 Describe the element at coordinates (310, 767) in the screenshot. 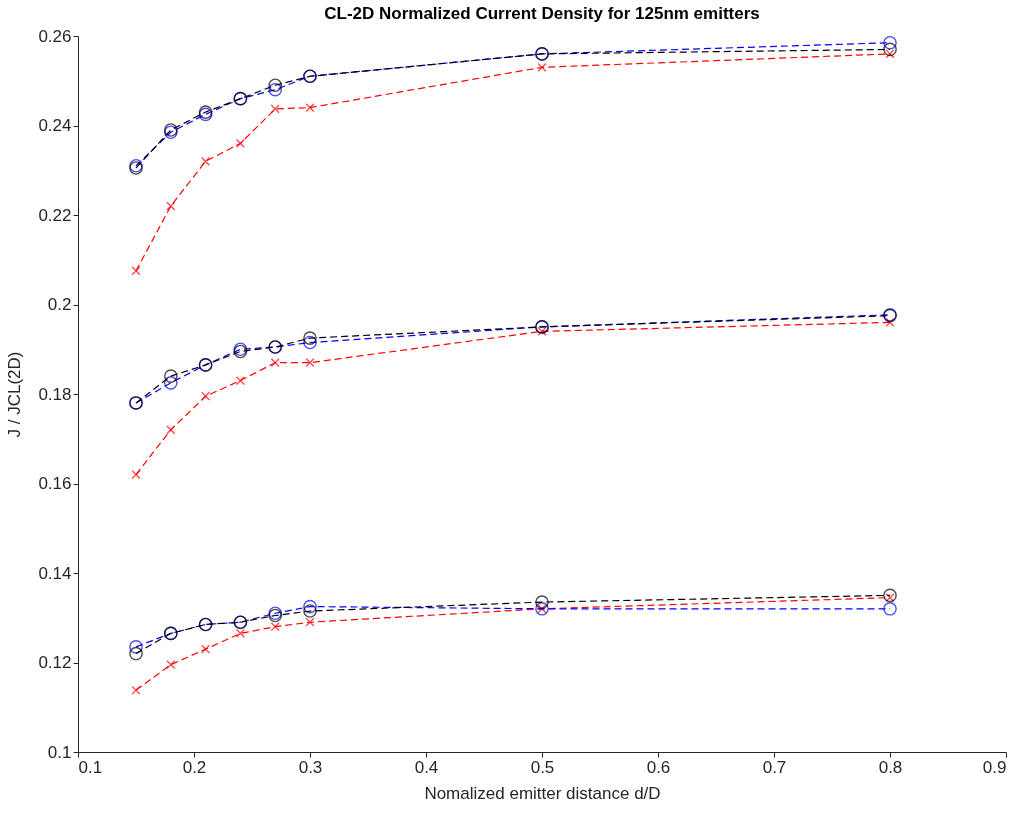

I see `x-tick-label: 0.3` at that location.